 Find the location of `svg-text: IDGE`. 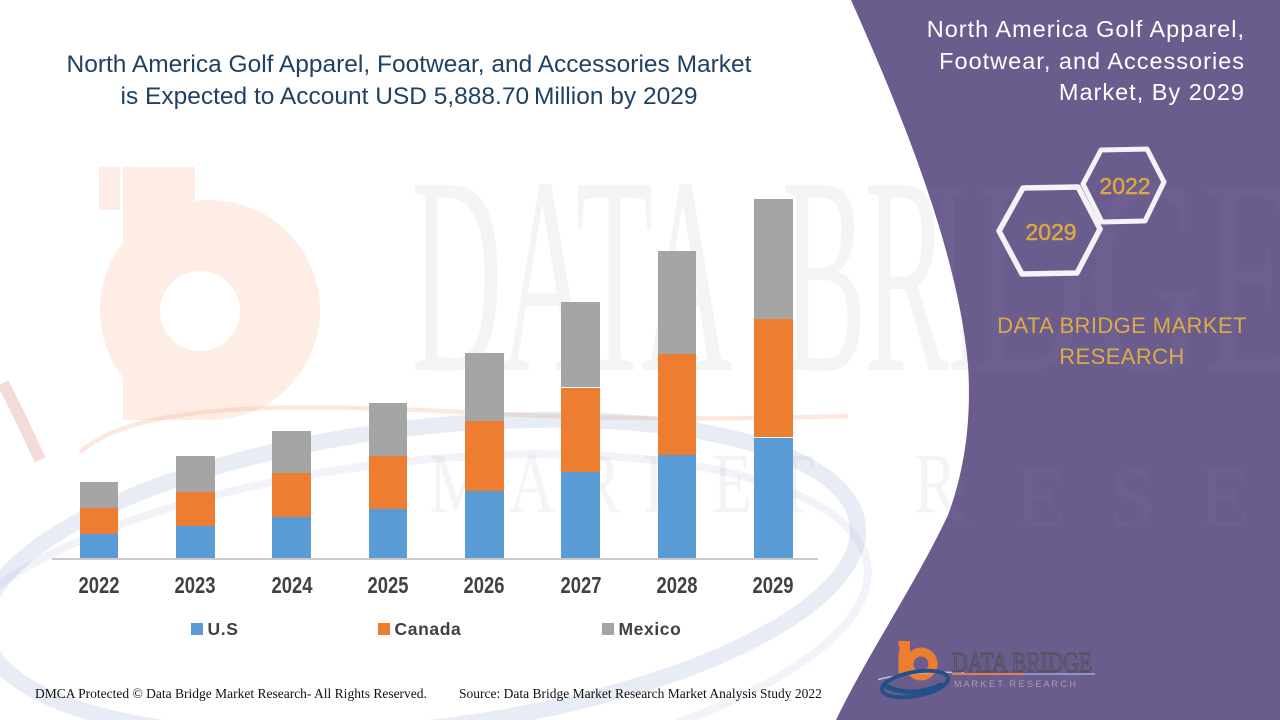

svg-text: IDGE is located at coordinates (1100, 276).